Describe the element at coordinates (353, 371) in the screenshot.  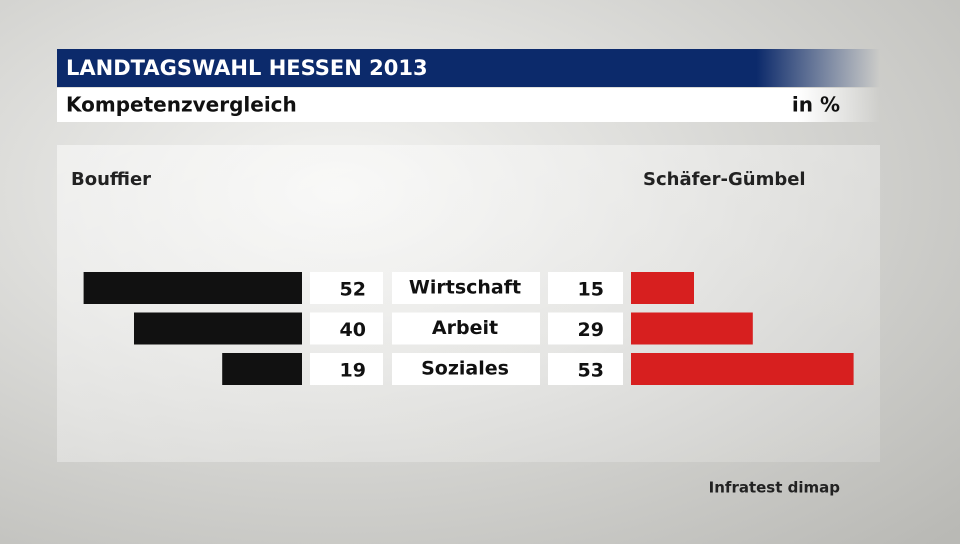
I see `value-label: 19` at that location.